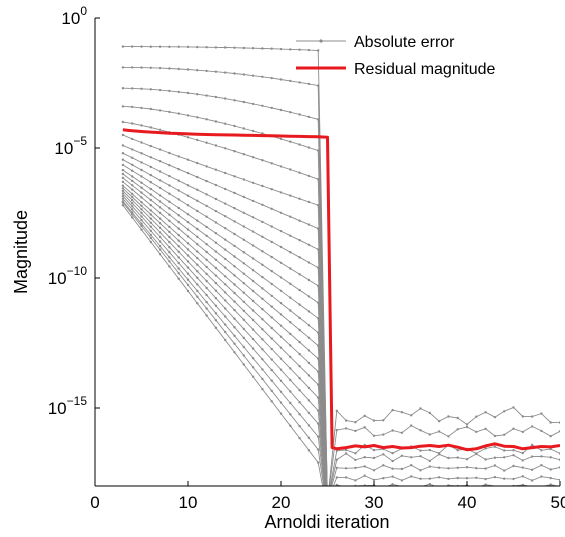  What do you see at coordinates (327, 496) in the screenshot?
I see `x-axis-ticks: 0 10 20 30 40 50` at bounding box center [327, 496].